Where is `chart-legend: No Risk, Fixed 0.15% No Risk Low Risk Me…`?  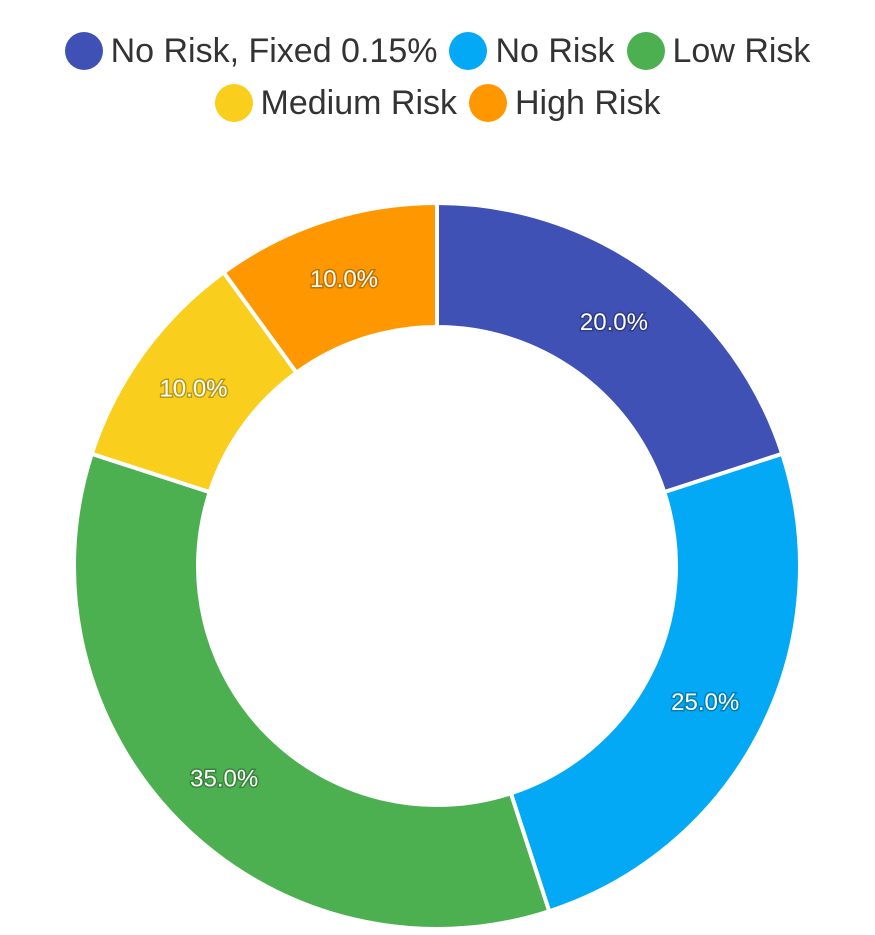
chart-legend: No Risk, Fixed 0.15% No Risk Low Risk Me… is located at coordinates (437, 70).